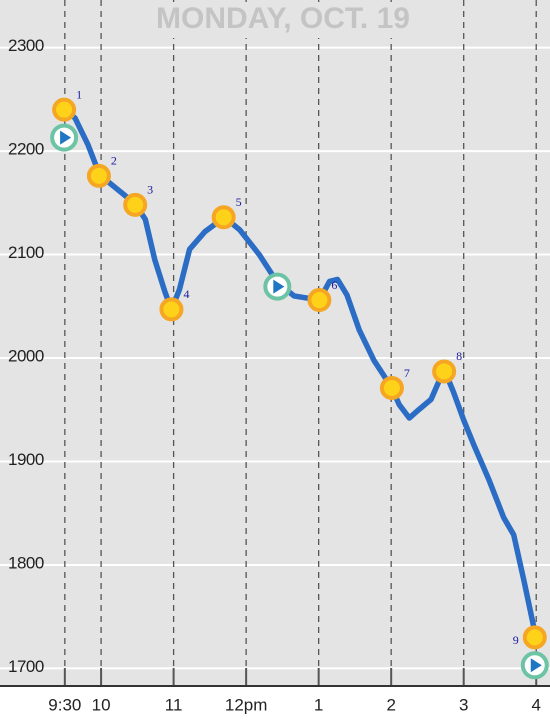 This screenshot has width=550, height=722. What do you see at coordinates (463, 704) in the screenshot?
I see `x-tick-label: 3` at bounding box center [463, 704].